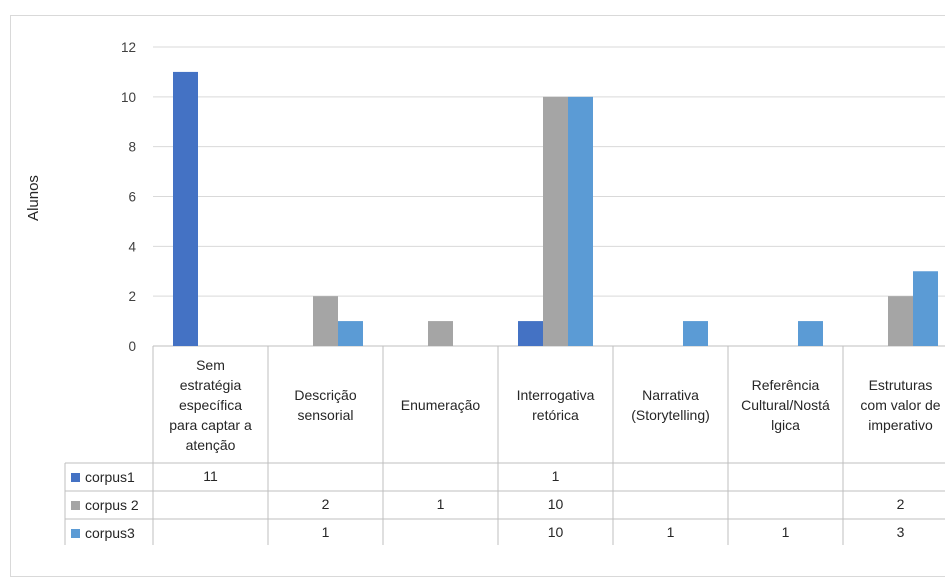 Image resolution: width=945 pixels, height=577 pixels. What do you see at coordinates (110, 533) in the screenshot?
I see `legend-label: corpus3` at bounding box center [110, 533].